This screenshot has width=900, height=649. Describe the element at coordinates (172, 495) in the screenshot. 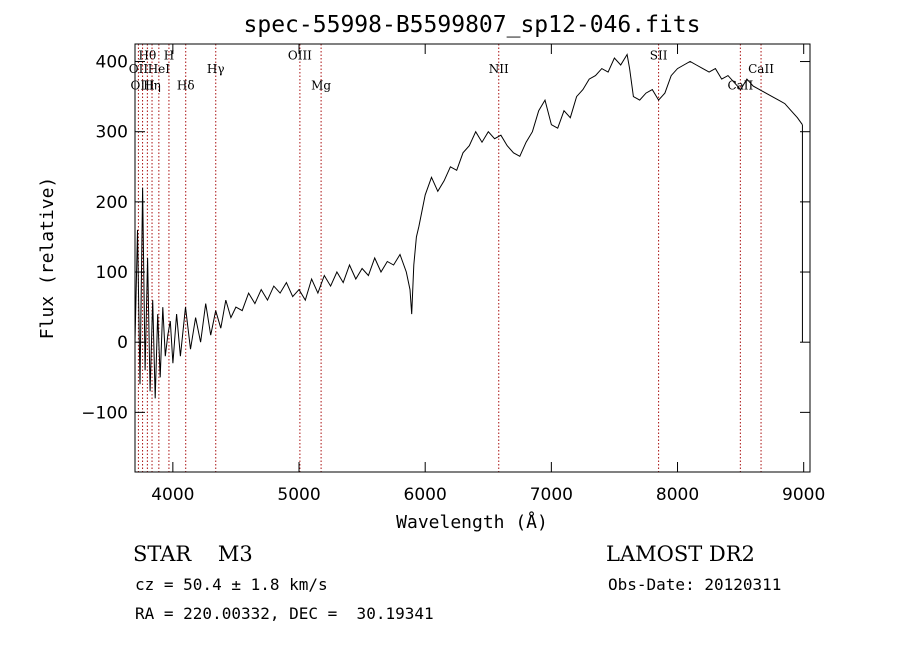

I see `x-tick-label: 4000` at that location.